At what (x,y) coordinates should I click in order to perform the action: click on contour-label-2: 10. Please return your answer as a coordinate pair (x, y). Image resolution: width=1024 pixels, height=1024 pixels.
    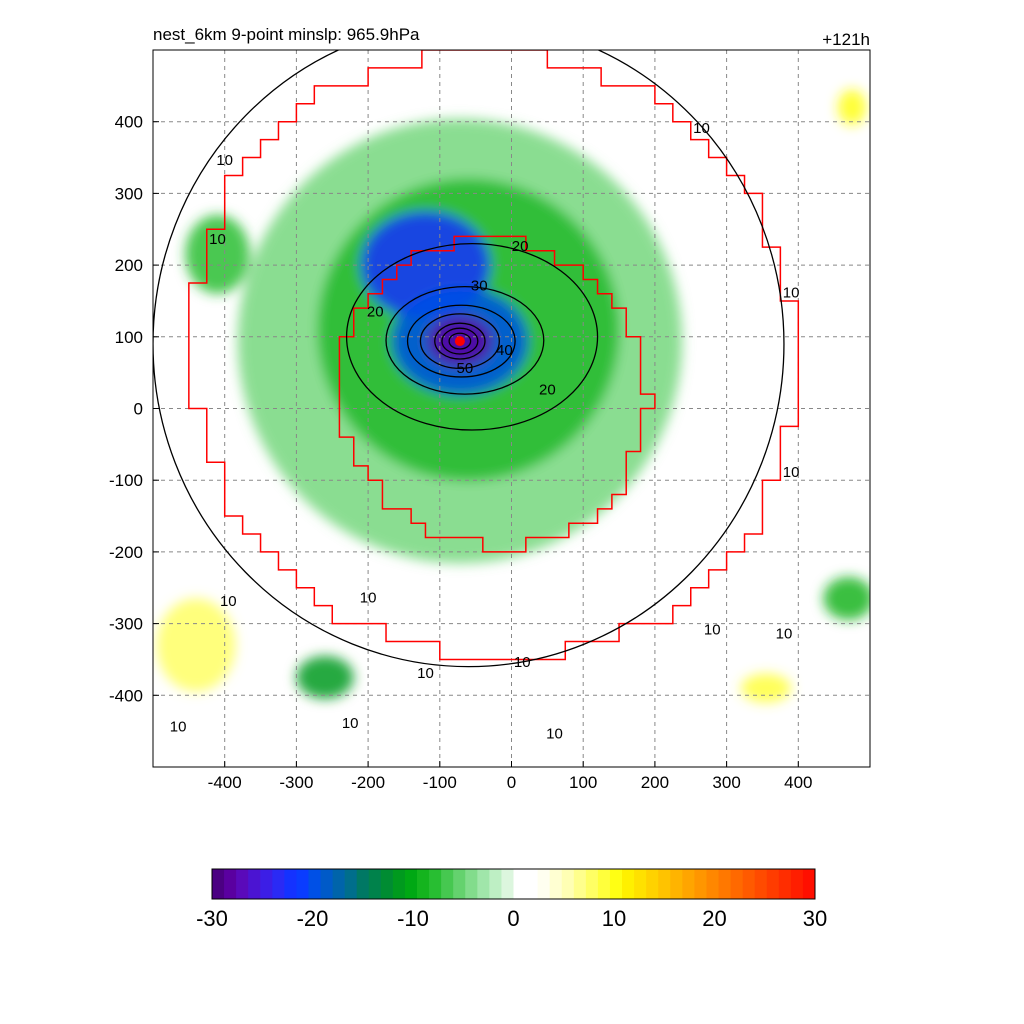
    Looking at the image, I should click on (701, 128).